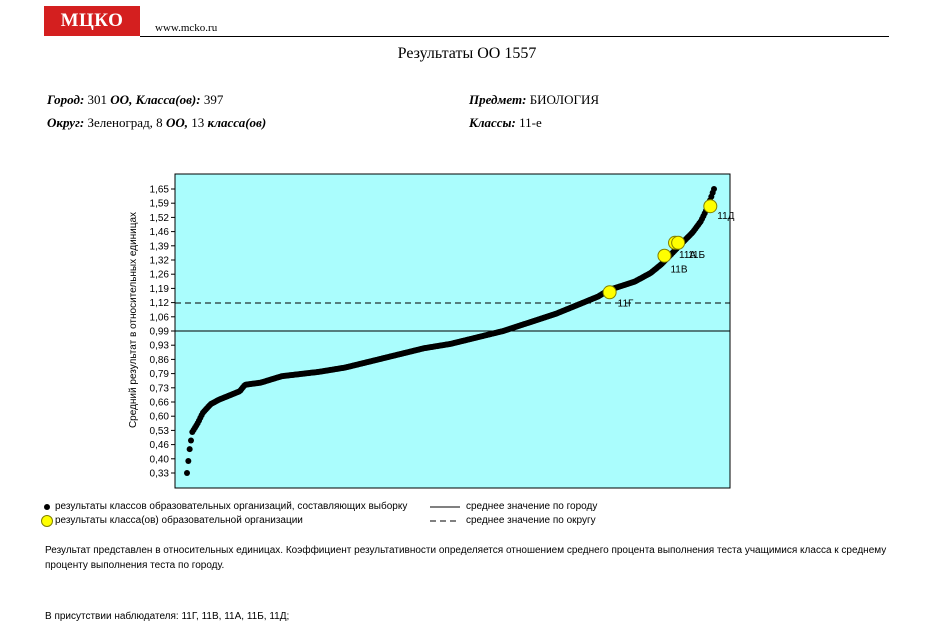 The height and width of the screenshot is (635, 934). I want to click on subject-value: БИОЛОГИЯ, so click(564, 99).